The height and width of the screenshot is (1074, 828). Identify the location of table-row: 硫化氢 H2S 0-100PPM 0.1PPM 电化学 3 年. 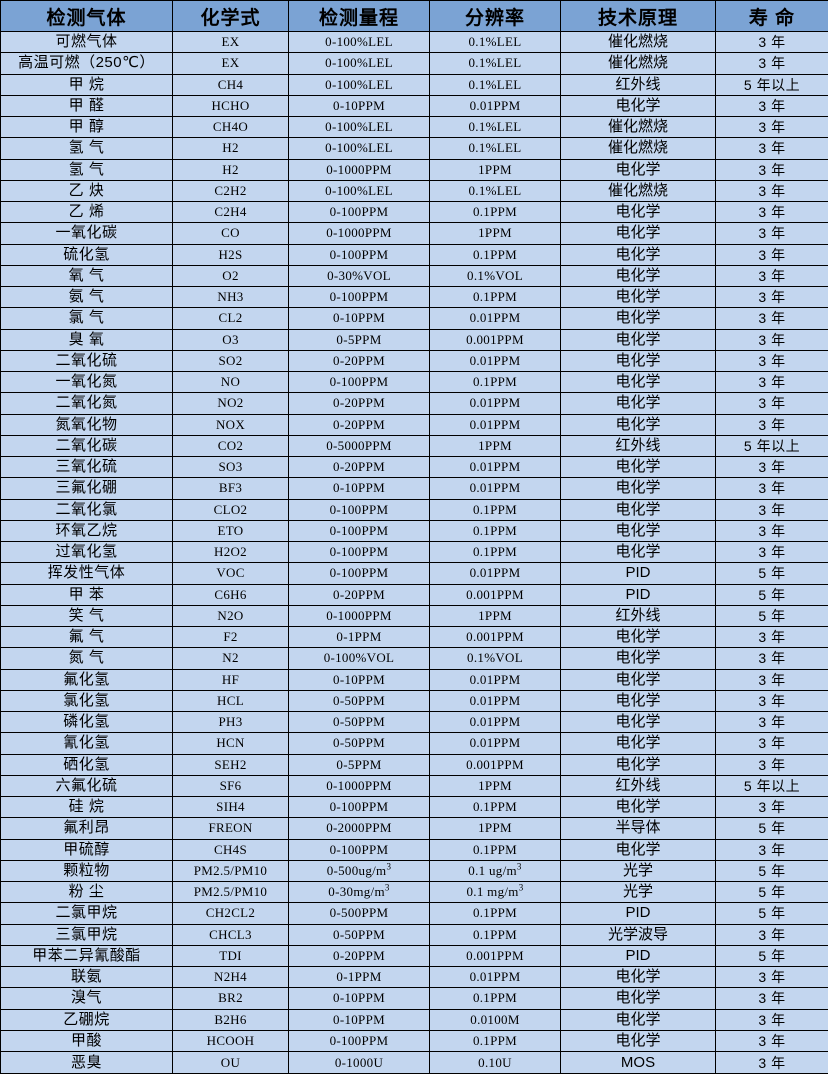
(414, 254).